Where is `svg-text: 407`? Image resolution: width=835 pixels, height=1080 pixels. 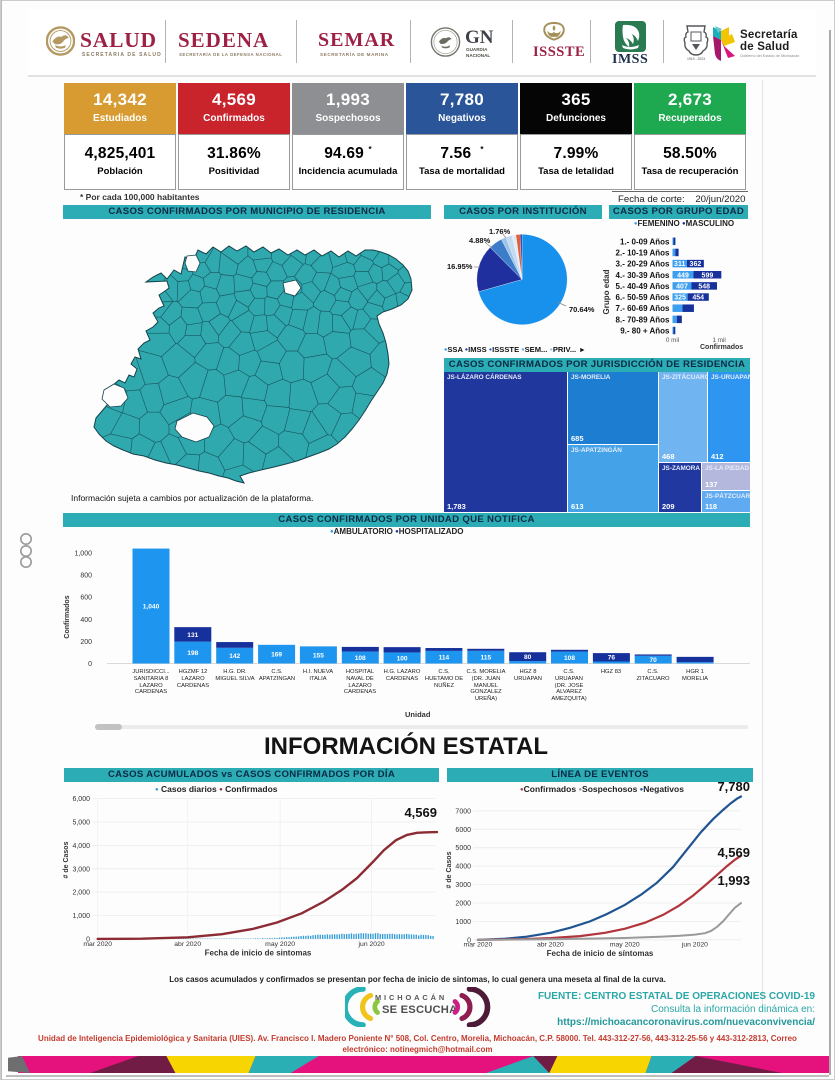 svg-text: 407 is located at coordinates (682, 287).